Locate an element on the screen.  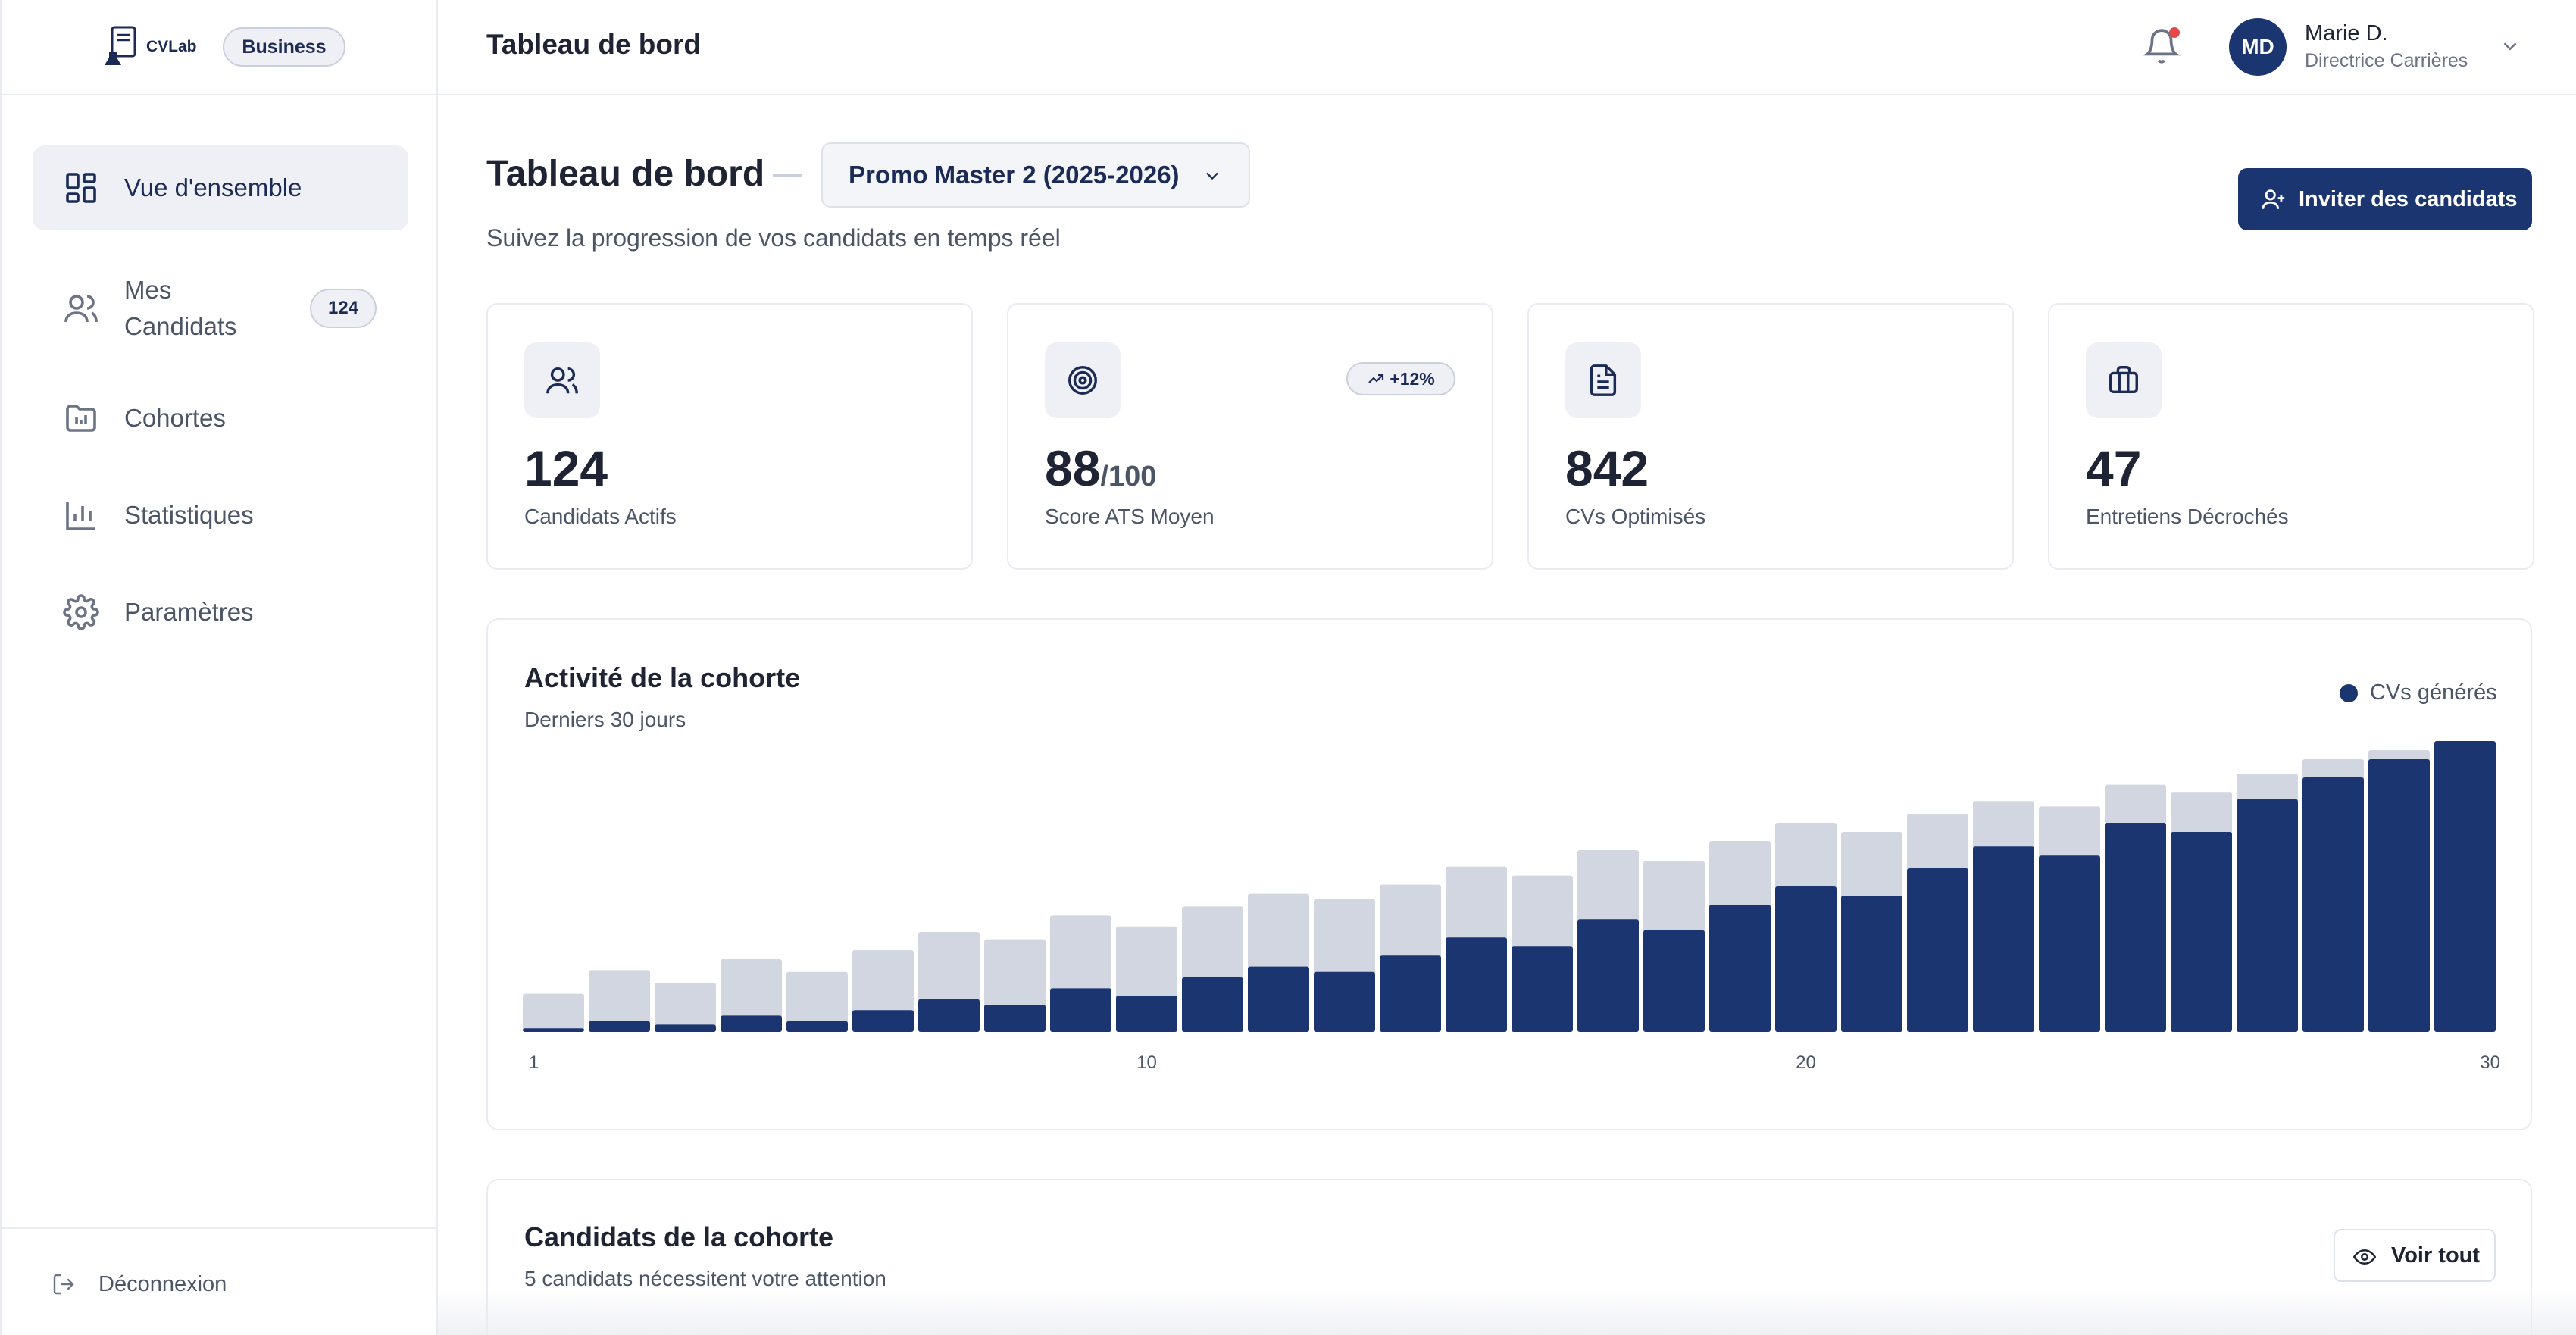
sidebar-item-settings: Paramètres is located at coordinates (221, 612).